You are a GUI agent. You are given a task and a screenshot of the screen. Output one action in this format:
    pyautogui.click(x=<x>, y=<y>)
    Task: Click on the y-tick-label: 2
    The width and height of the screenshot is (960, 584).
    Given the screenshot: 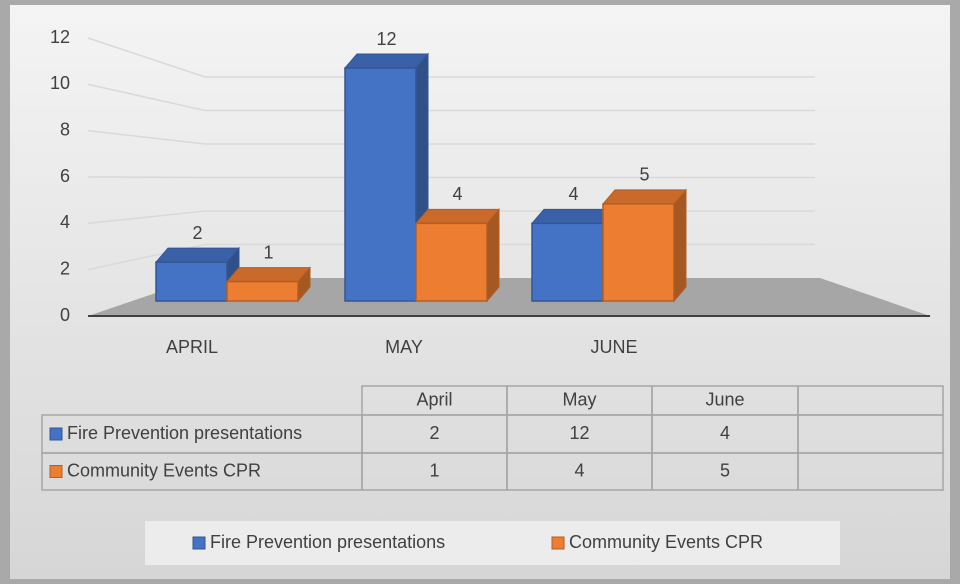 What is the action you would take?
    pyautogui.click(x=65, y=268)
    